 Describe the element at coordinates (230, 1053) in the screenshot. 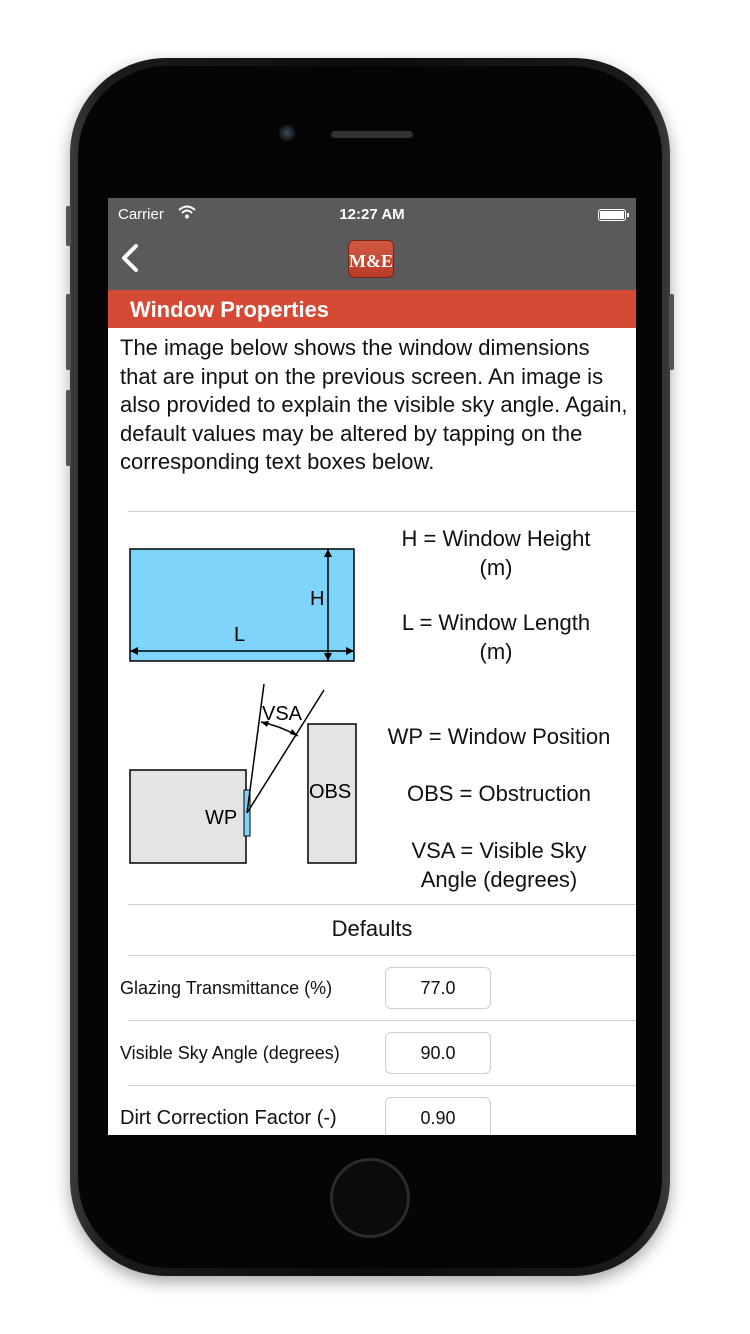

I see `visible-sky-angle-label: Visible Sky Angle (degrees)` at that location.